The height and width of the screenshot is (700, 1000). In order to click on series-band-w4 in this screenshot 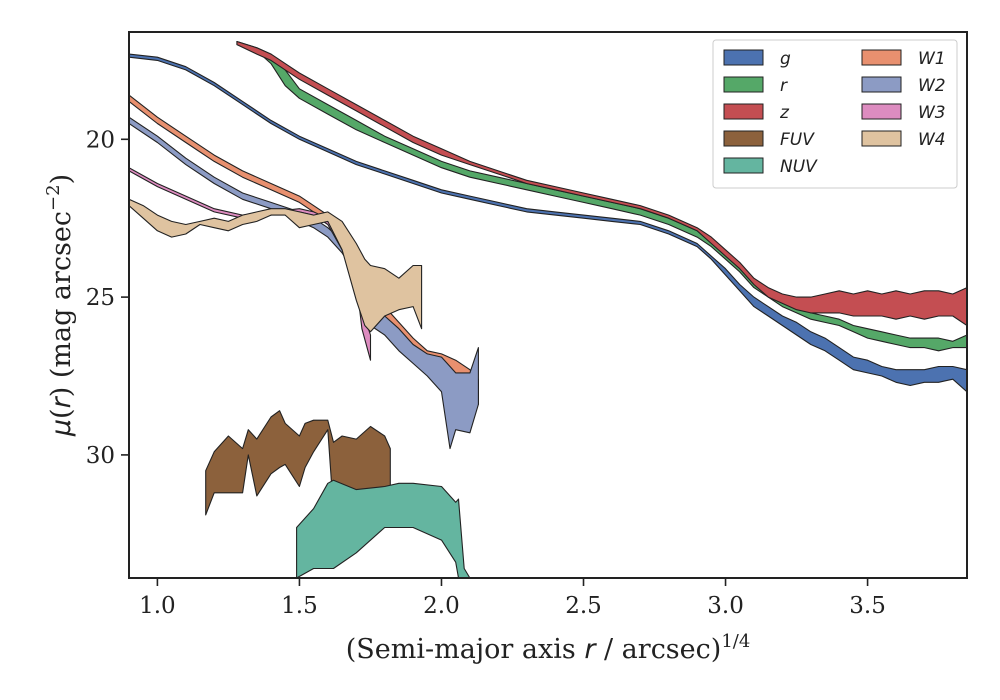, I will do `click(276, 265)`.